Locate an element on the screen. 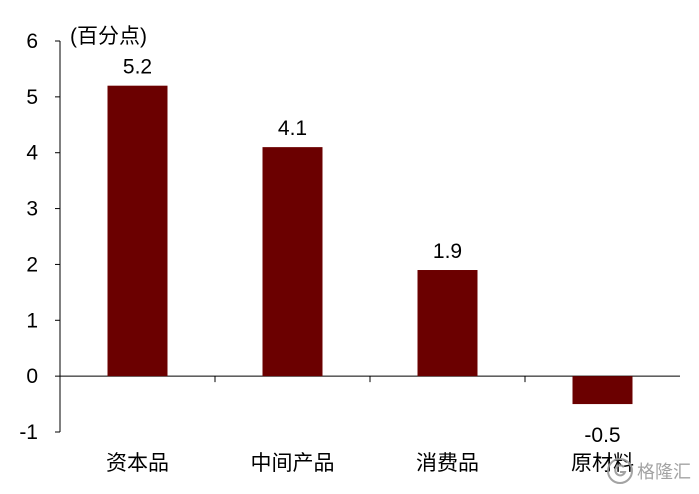 Image resolution: width=699 pixels, height=494 pixels. y-tick-label: -1 is located at coordinates (28, 432).